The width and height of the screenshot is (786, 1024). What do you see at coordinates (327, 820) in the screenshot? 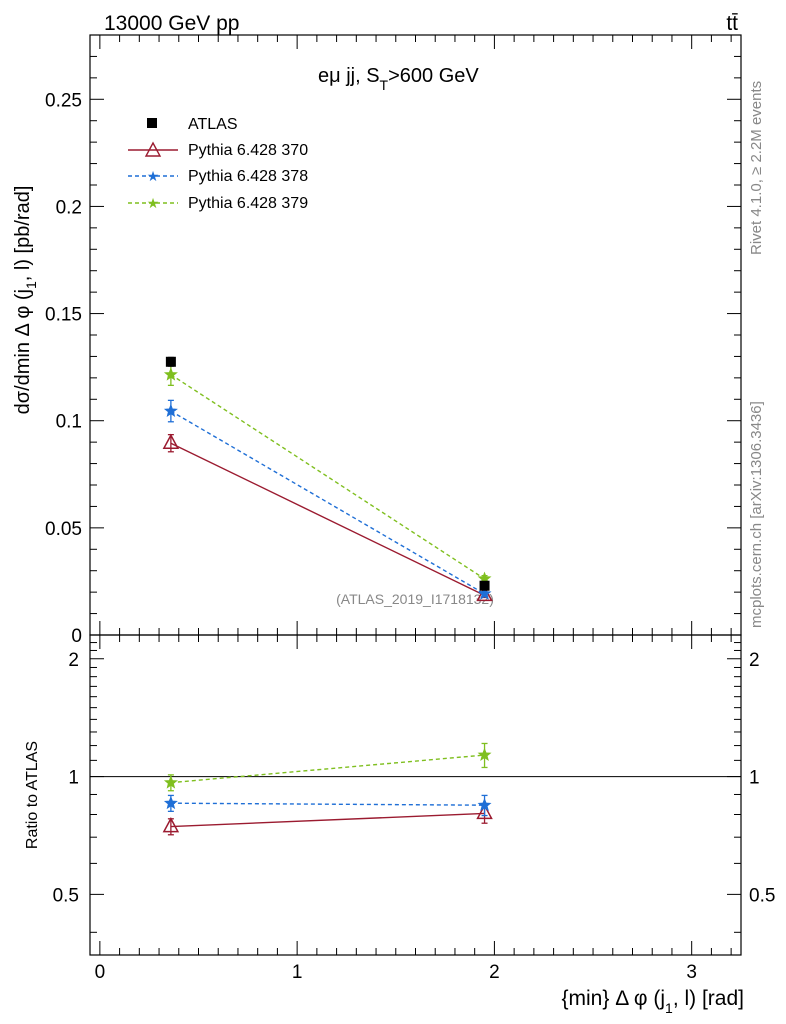
I see `ratio-series-line-p370` at bounding box center [327, 820].